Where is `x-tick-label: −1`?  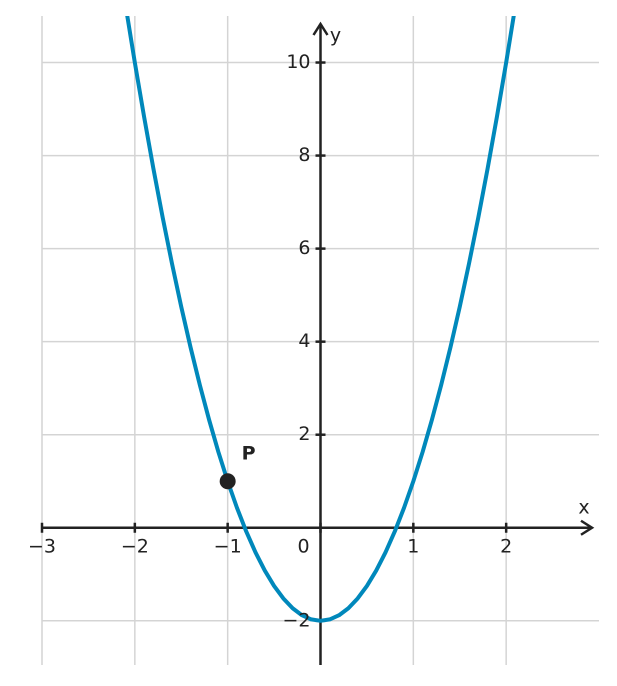
x-tick-label: −1 is located at coordinates (228, 546).